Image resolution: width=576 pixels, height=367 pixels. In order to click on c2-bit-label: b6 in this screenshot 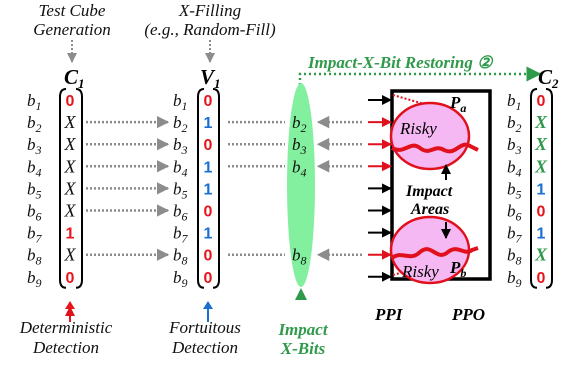, I will do `click(514, 213)`.